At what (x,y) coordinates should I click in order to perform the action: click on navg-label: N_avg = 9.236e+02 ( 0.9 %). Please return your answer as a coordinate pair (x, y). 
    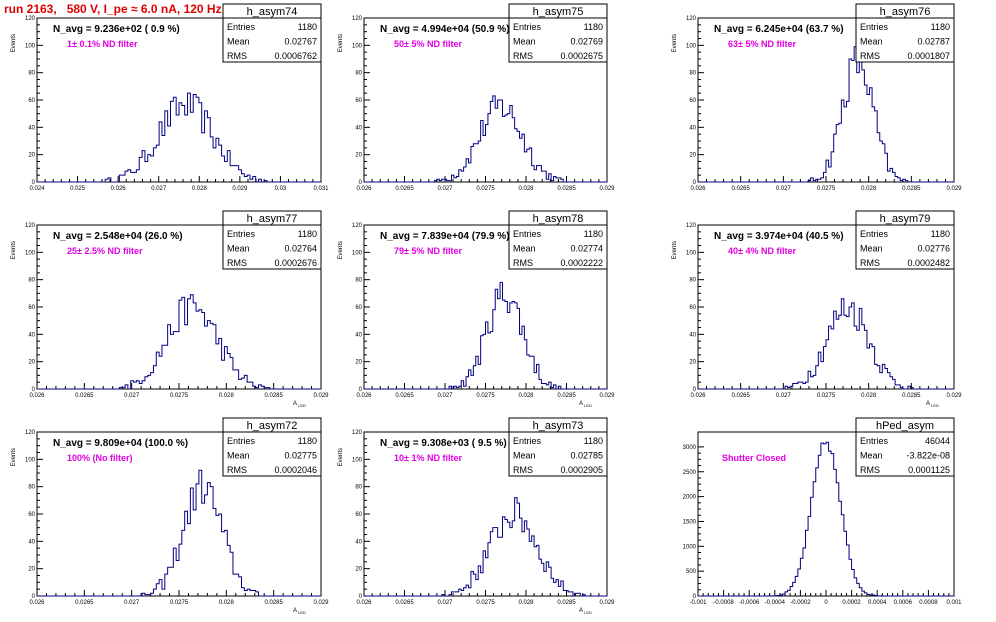
    Looking at the image, I should click on (116, 29).